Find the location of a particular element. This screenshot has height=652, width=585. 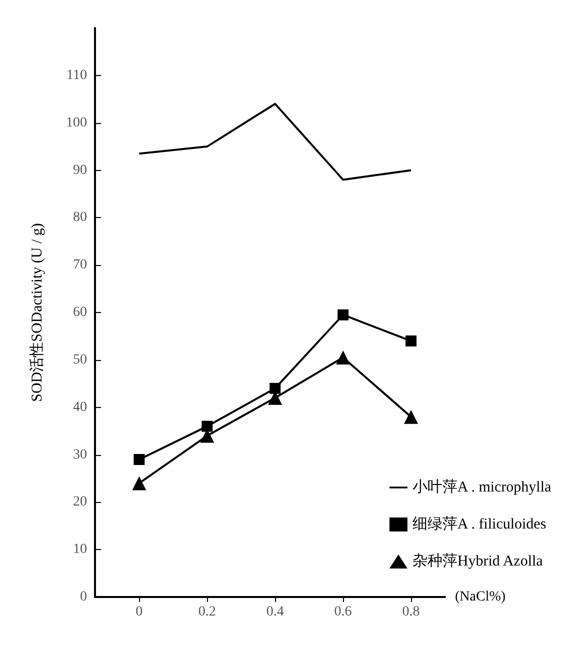

y-tick-label: 90 is located at coordinates (80, 170).